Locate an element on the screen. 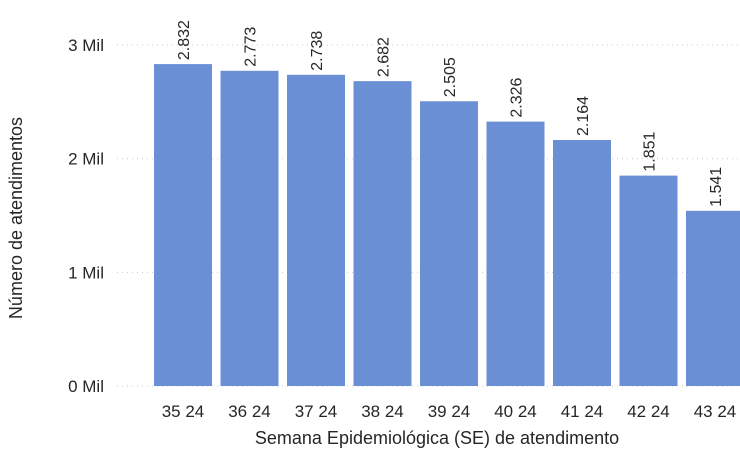  x-tick-label: 38 24 is located at coordinates (382, 411).